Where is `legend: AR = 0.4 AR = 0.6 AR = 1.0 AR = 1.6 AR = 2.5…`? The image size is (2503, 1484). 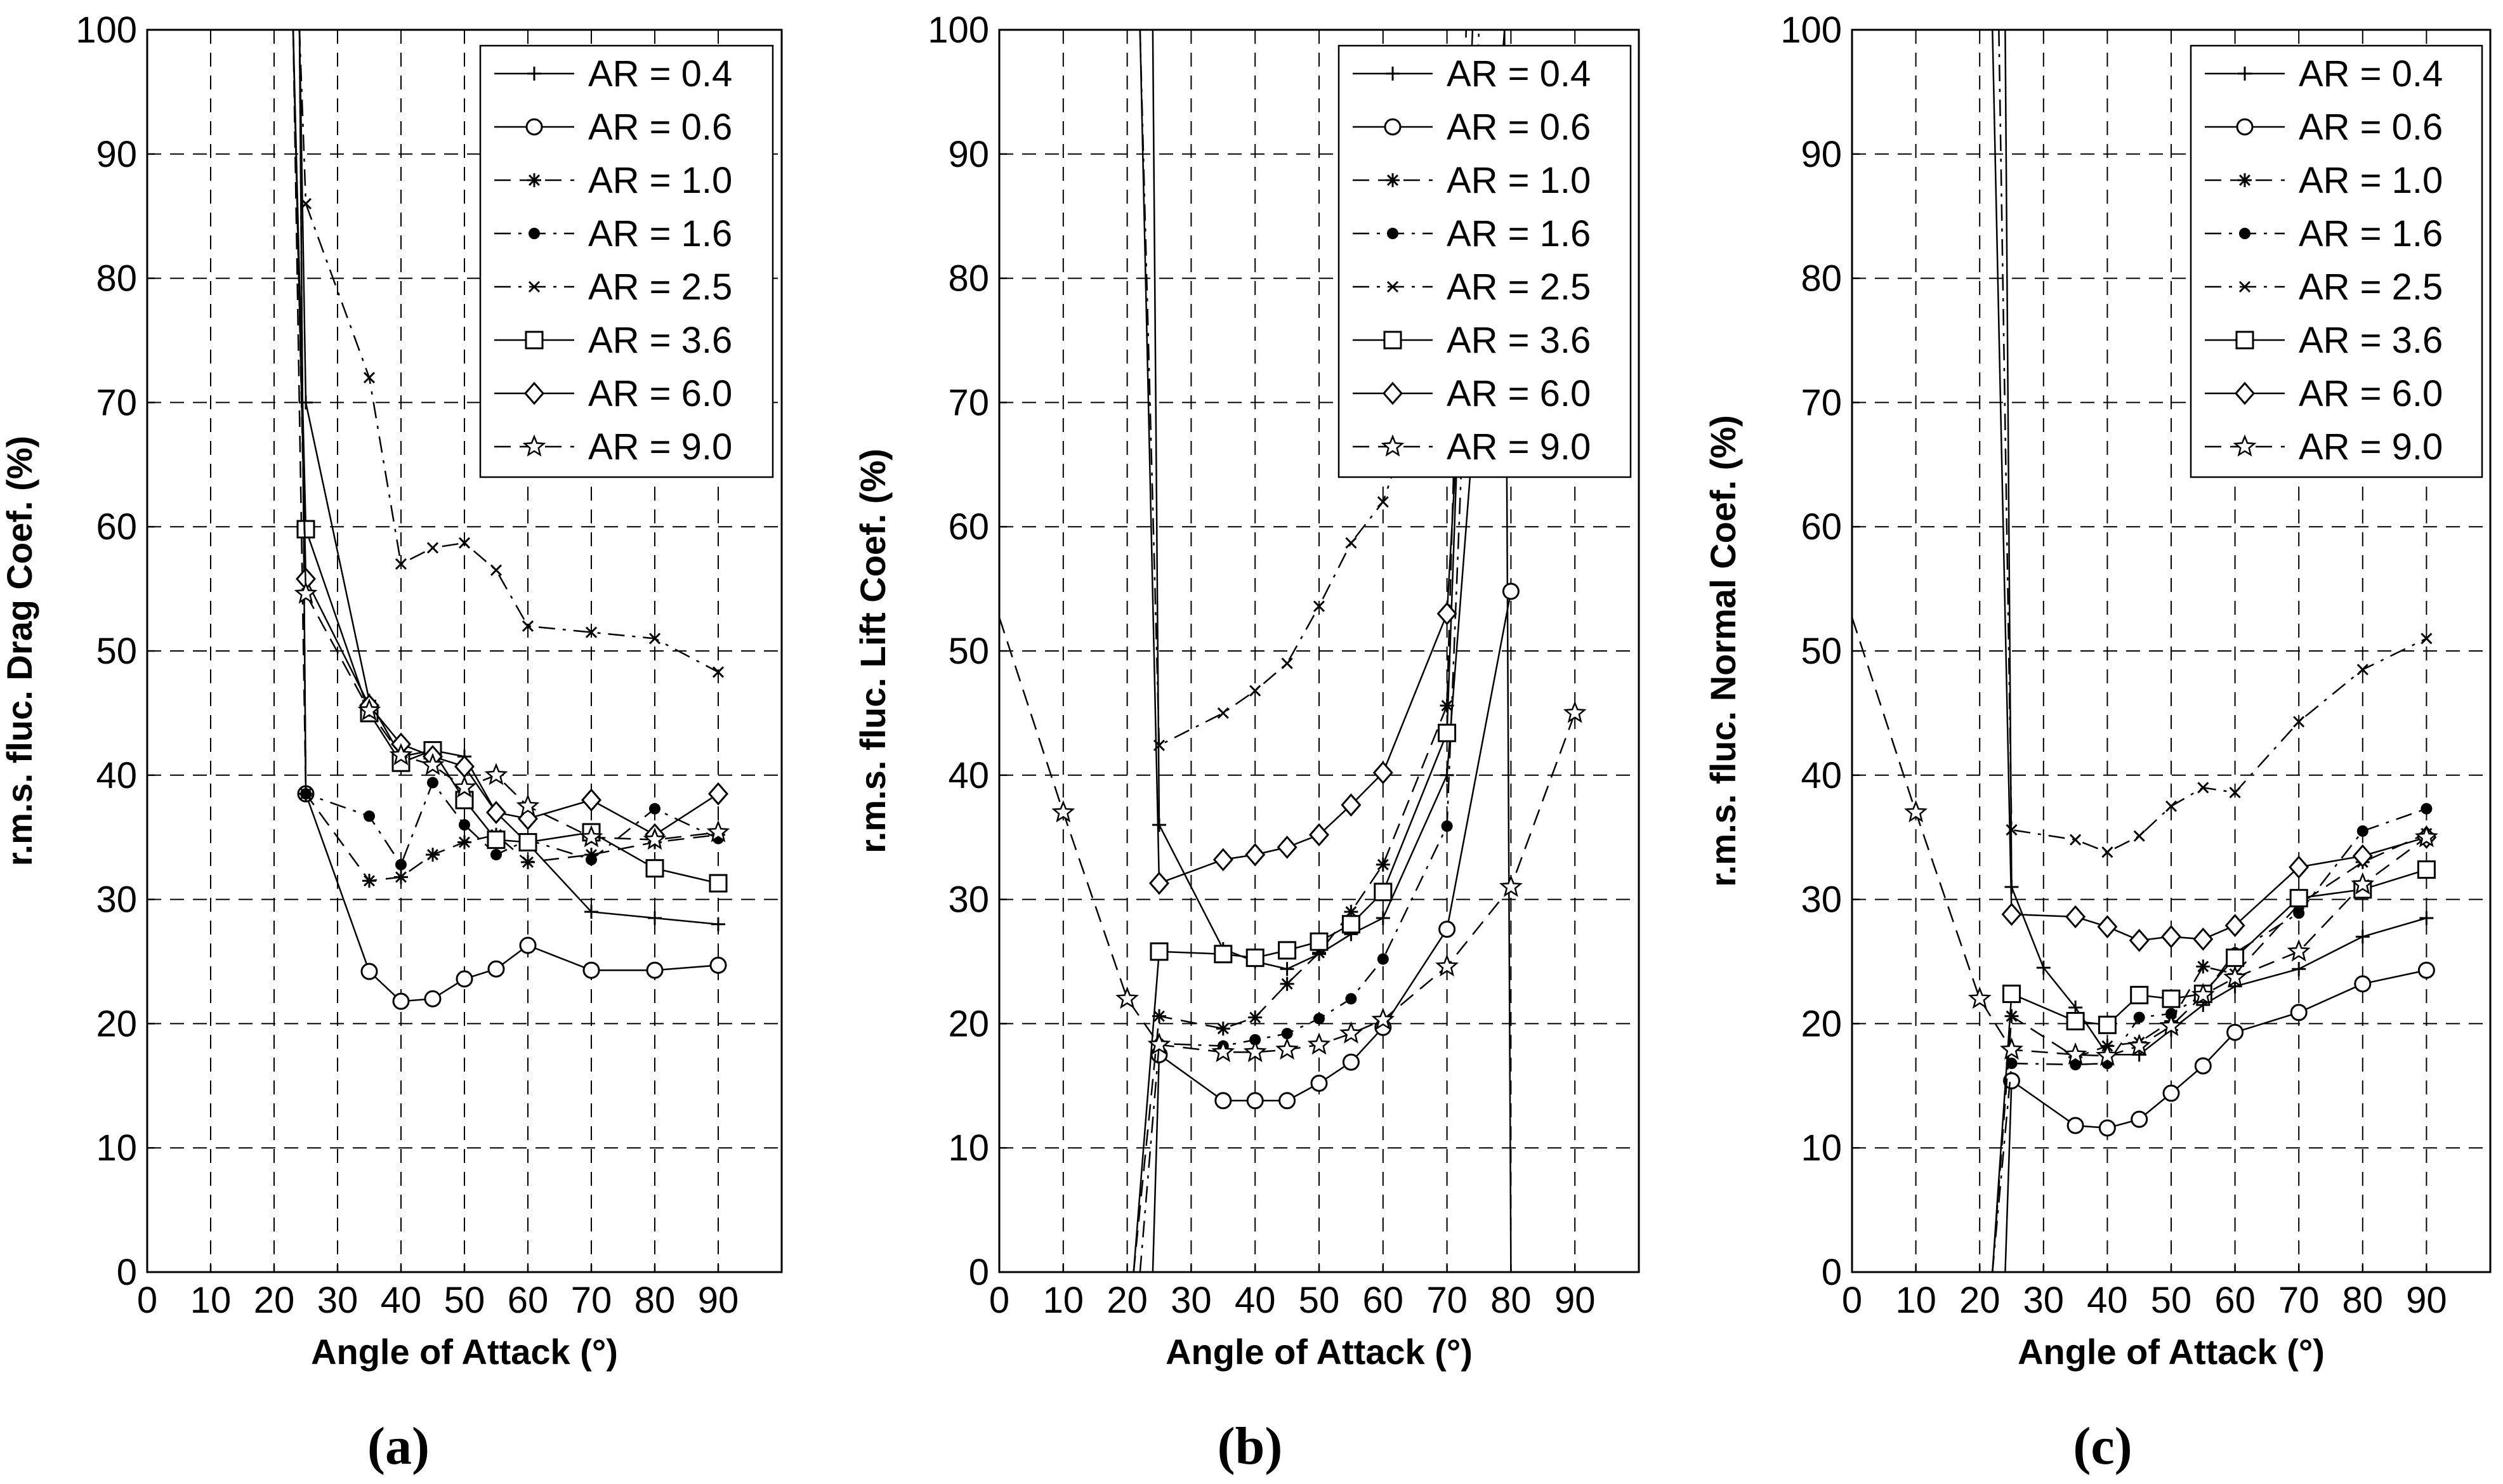 legend: AR = 0.4 AR = 0.6 AR = 1.0 AR = 1.6 AR = 2.5… is located at coordinates (626, 261).